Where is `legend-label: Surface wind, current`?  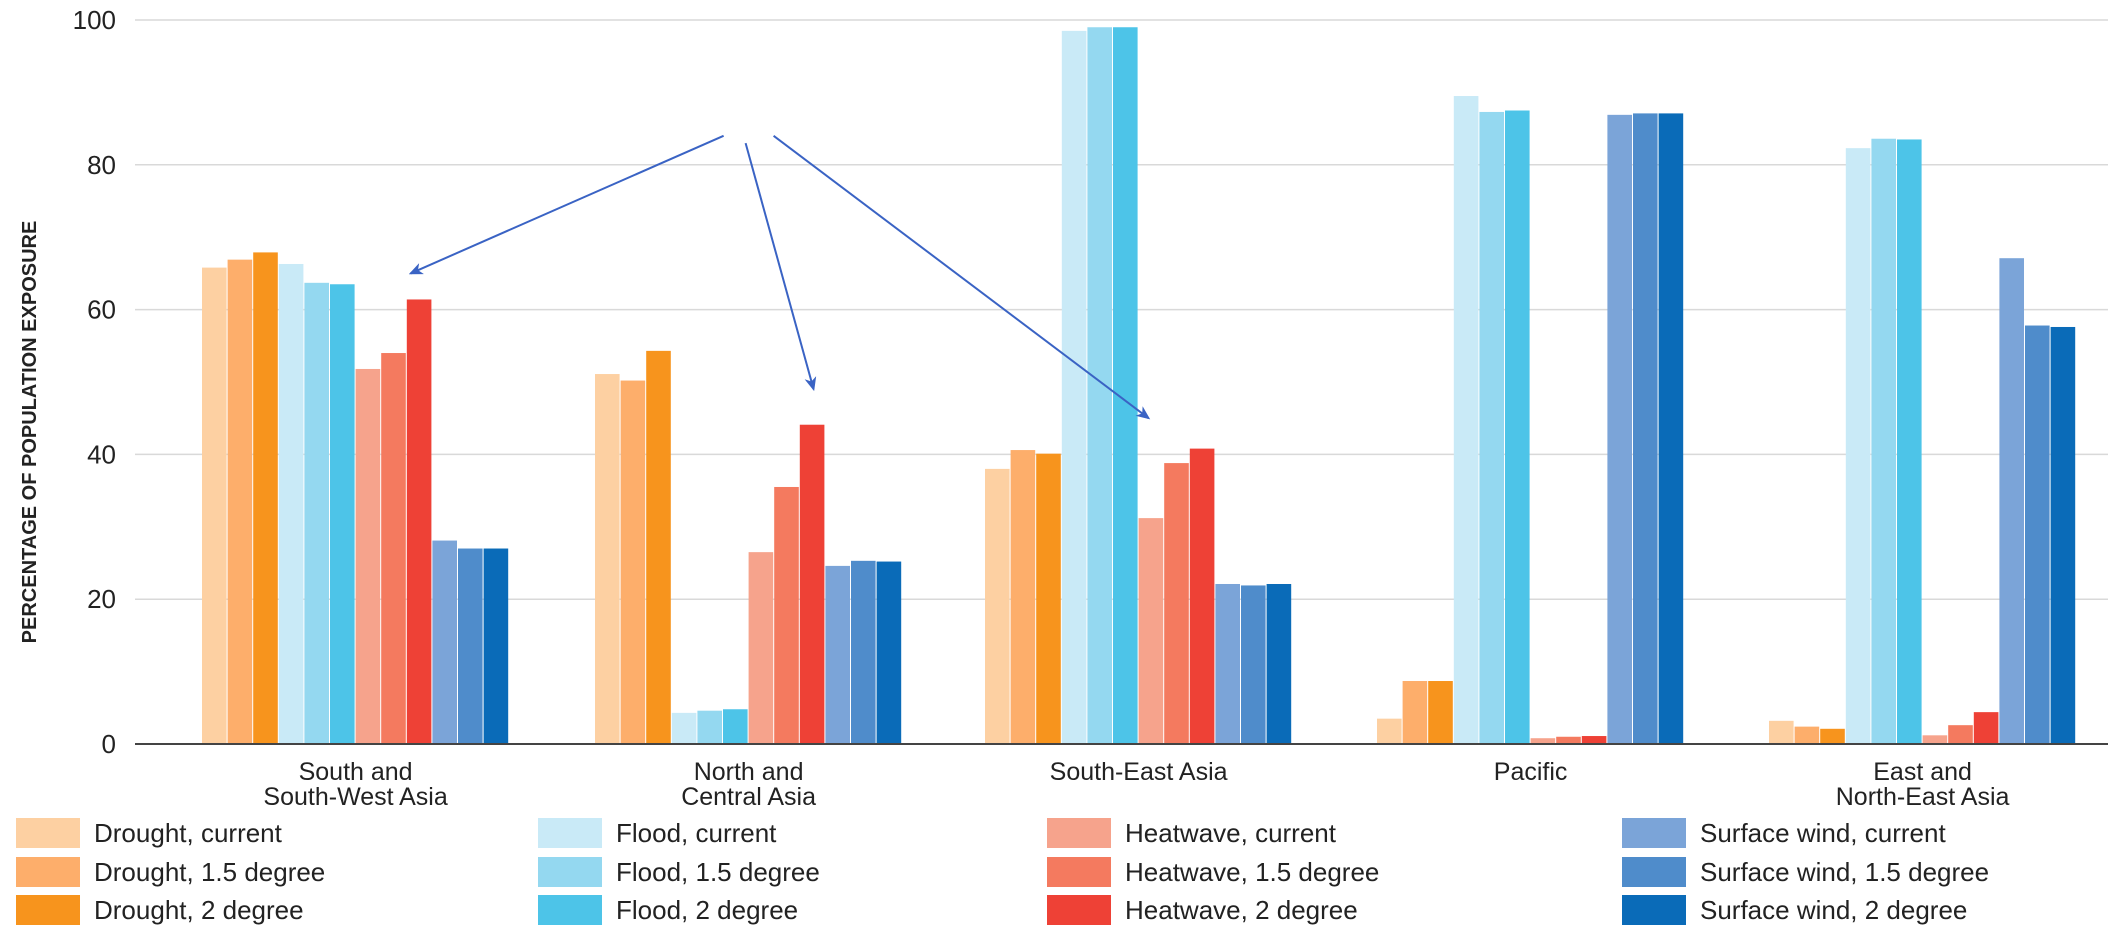 legend-label: Surface wind, current is located at coordinates (1823, 833).